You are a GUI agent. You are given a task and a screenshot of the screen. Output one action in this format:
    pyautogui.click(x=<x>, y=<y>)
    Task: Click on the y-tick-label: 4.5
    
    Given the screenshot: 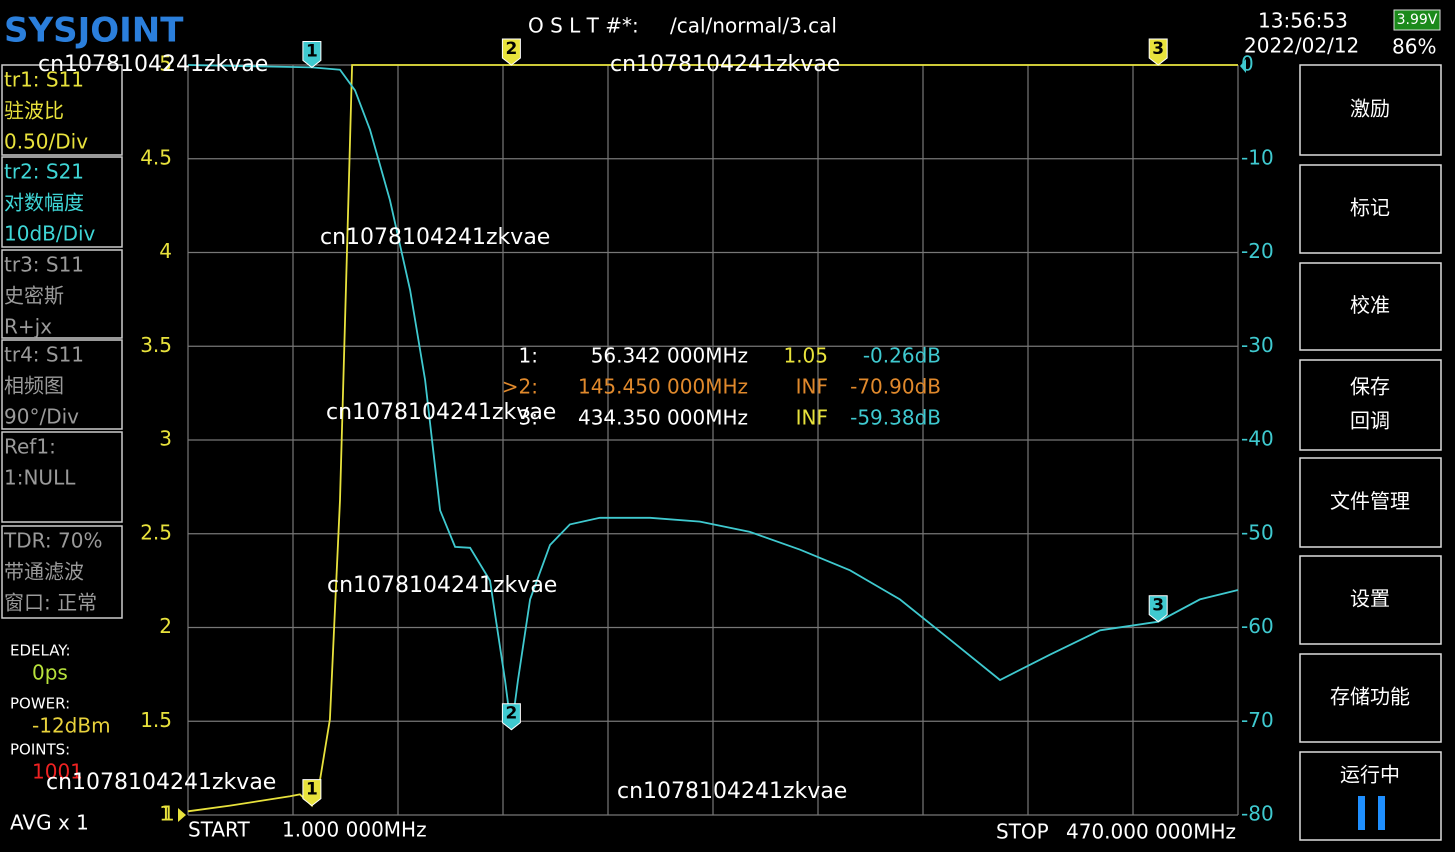 What is the action you would take?
    pyautogui.click(x=156, y=157)
    